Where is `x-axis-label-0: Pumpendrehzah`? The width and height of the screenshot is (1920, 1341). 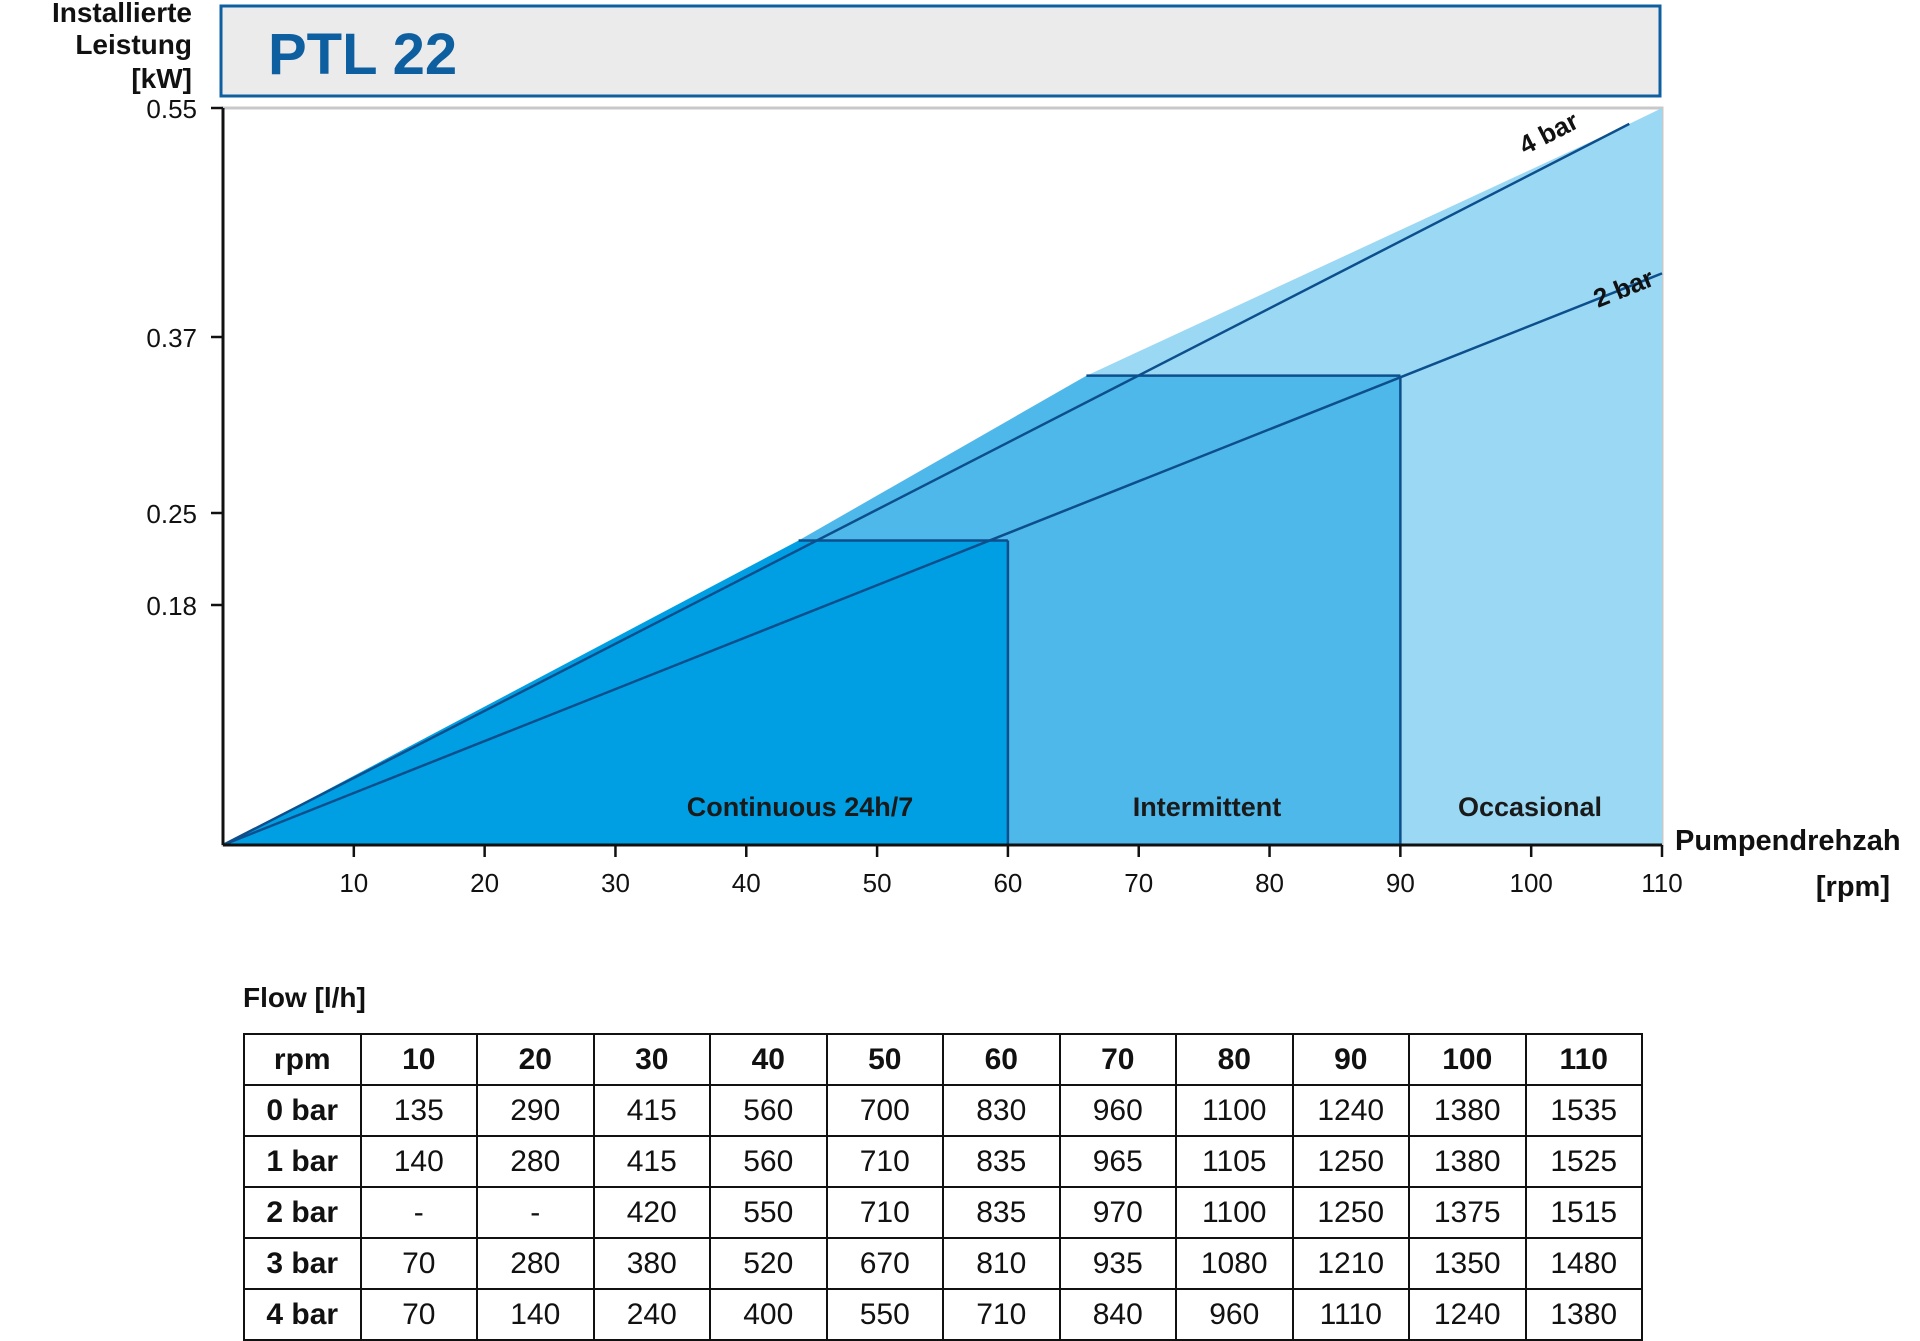
x-axis-label-0: Pumpendrehzah is located at coordinates (1788, 841).